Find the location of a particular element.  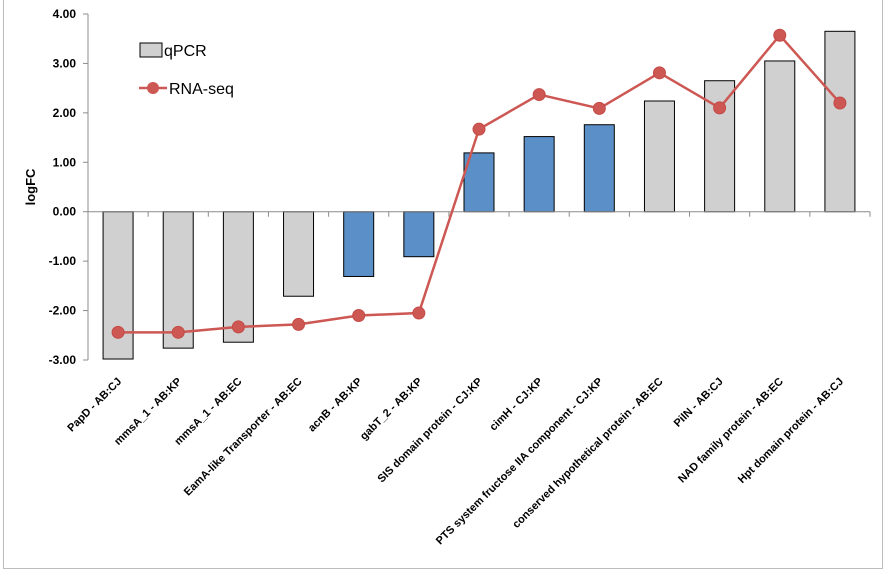

x-category-label: cimH - CJ:KP is located at coordinates (517, 405).